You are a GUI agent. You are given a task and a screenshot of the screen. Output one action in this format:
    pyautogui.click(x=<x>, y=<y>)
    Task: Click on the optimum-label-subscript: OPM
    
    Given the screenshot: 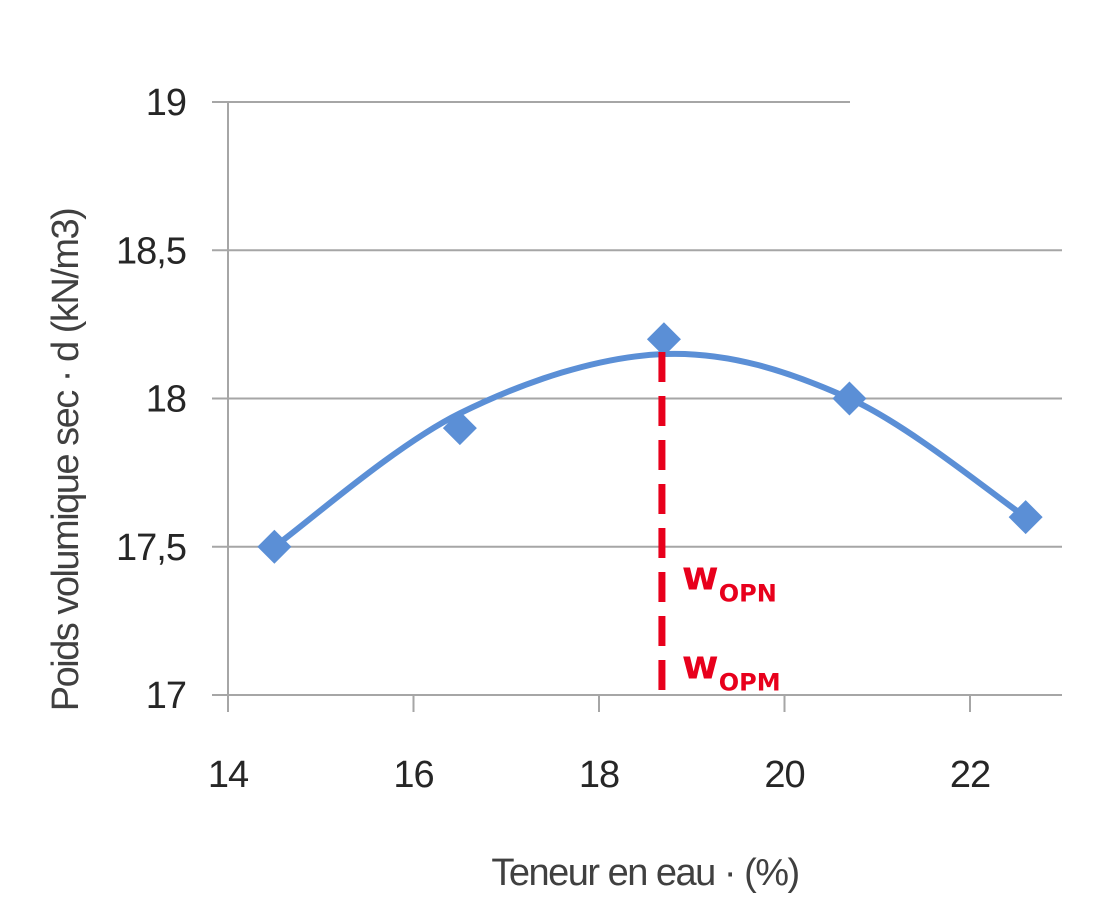 What is the action you would take?
    pyautogui.click(x=750, y=683)
    